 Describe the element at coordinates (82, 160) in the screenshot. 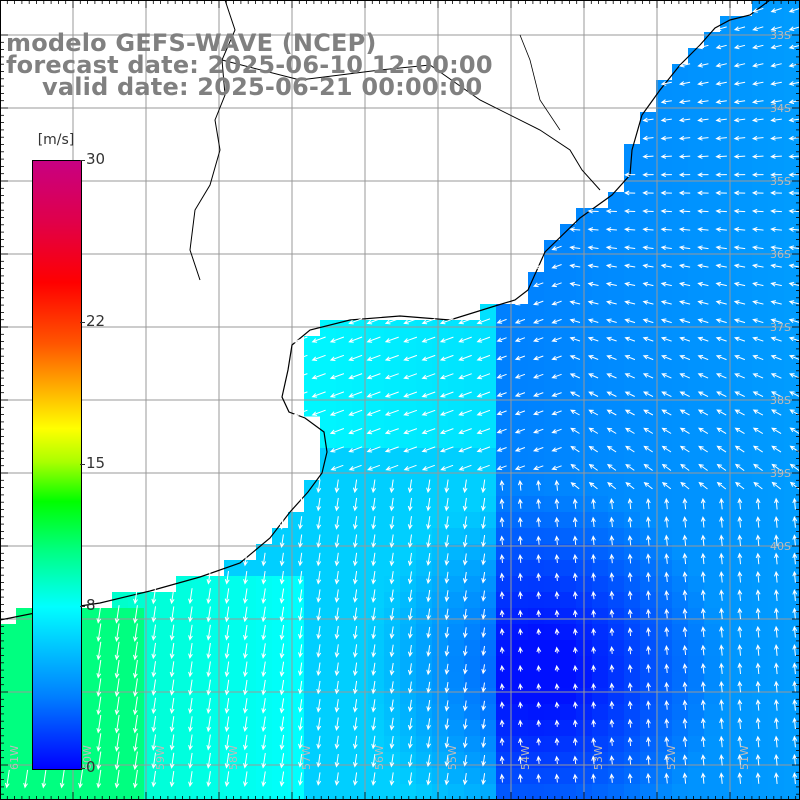

I see `colorbar-tick-mark` at that location.